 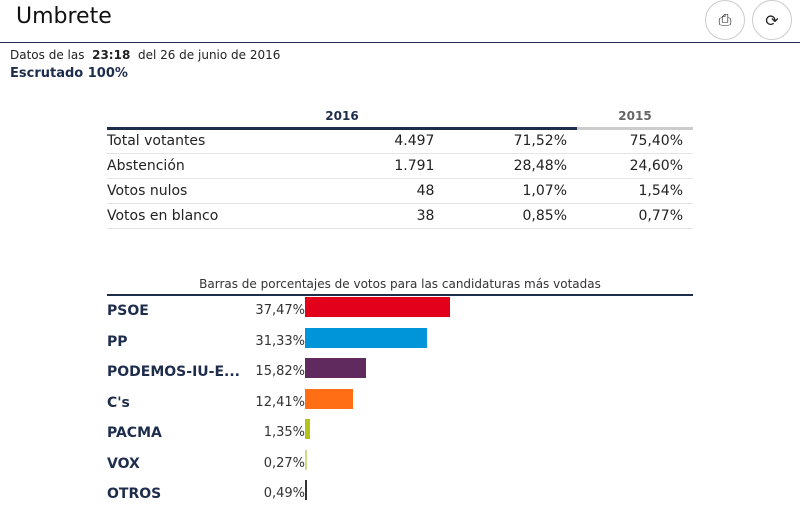 What do you see at coordinates (117, 341) in the screenshot?
I see `party-name: PP` at bounding box center [117, 341].